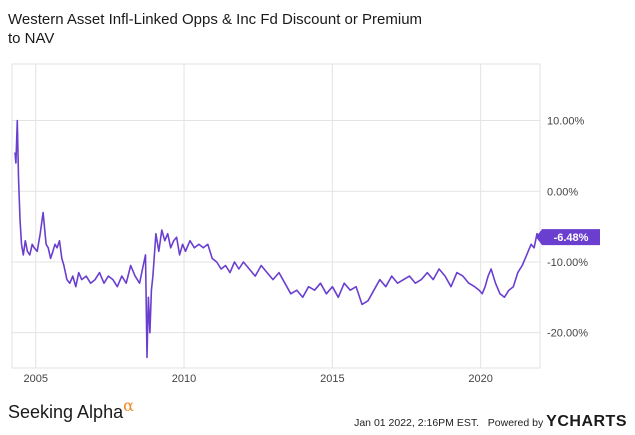 The image size is (635, 435). What do you see at coordinates (417, 423) in the screenshot?
I see `chart-timestamp: Jan 01 2022, 2:16PM EST.` at bounding box center [417, 423].